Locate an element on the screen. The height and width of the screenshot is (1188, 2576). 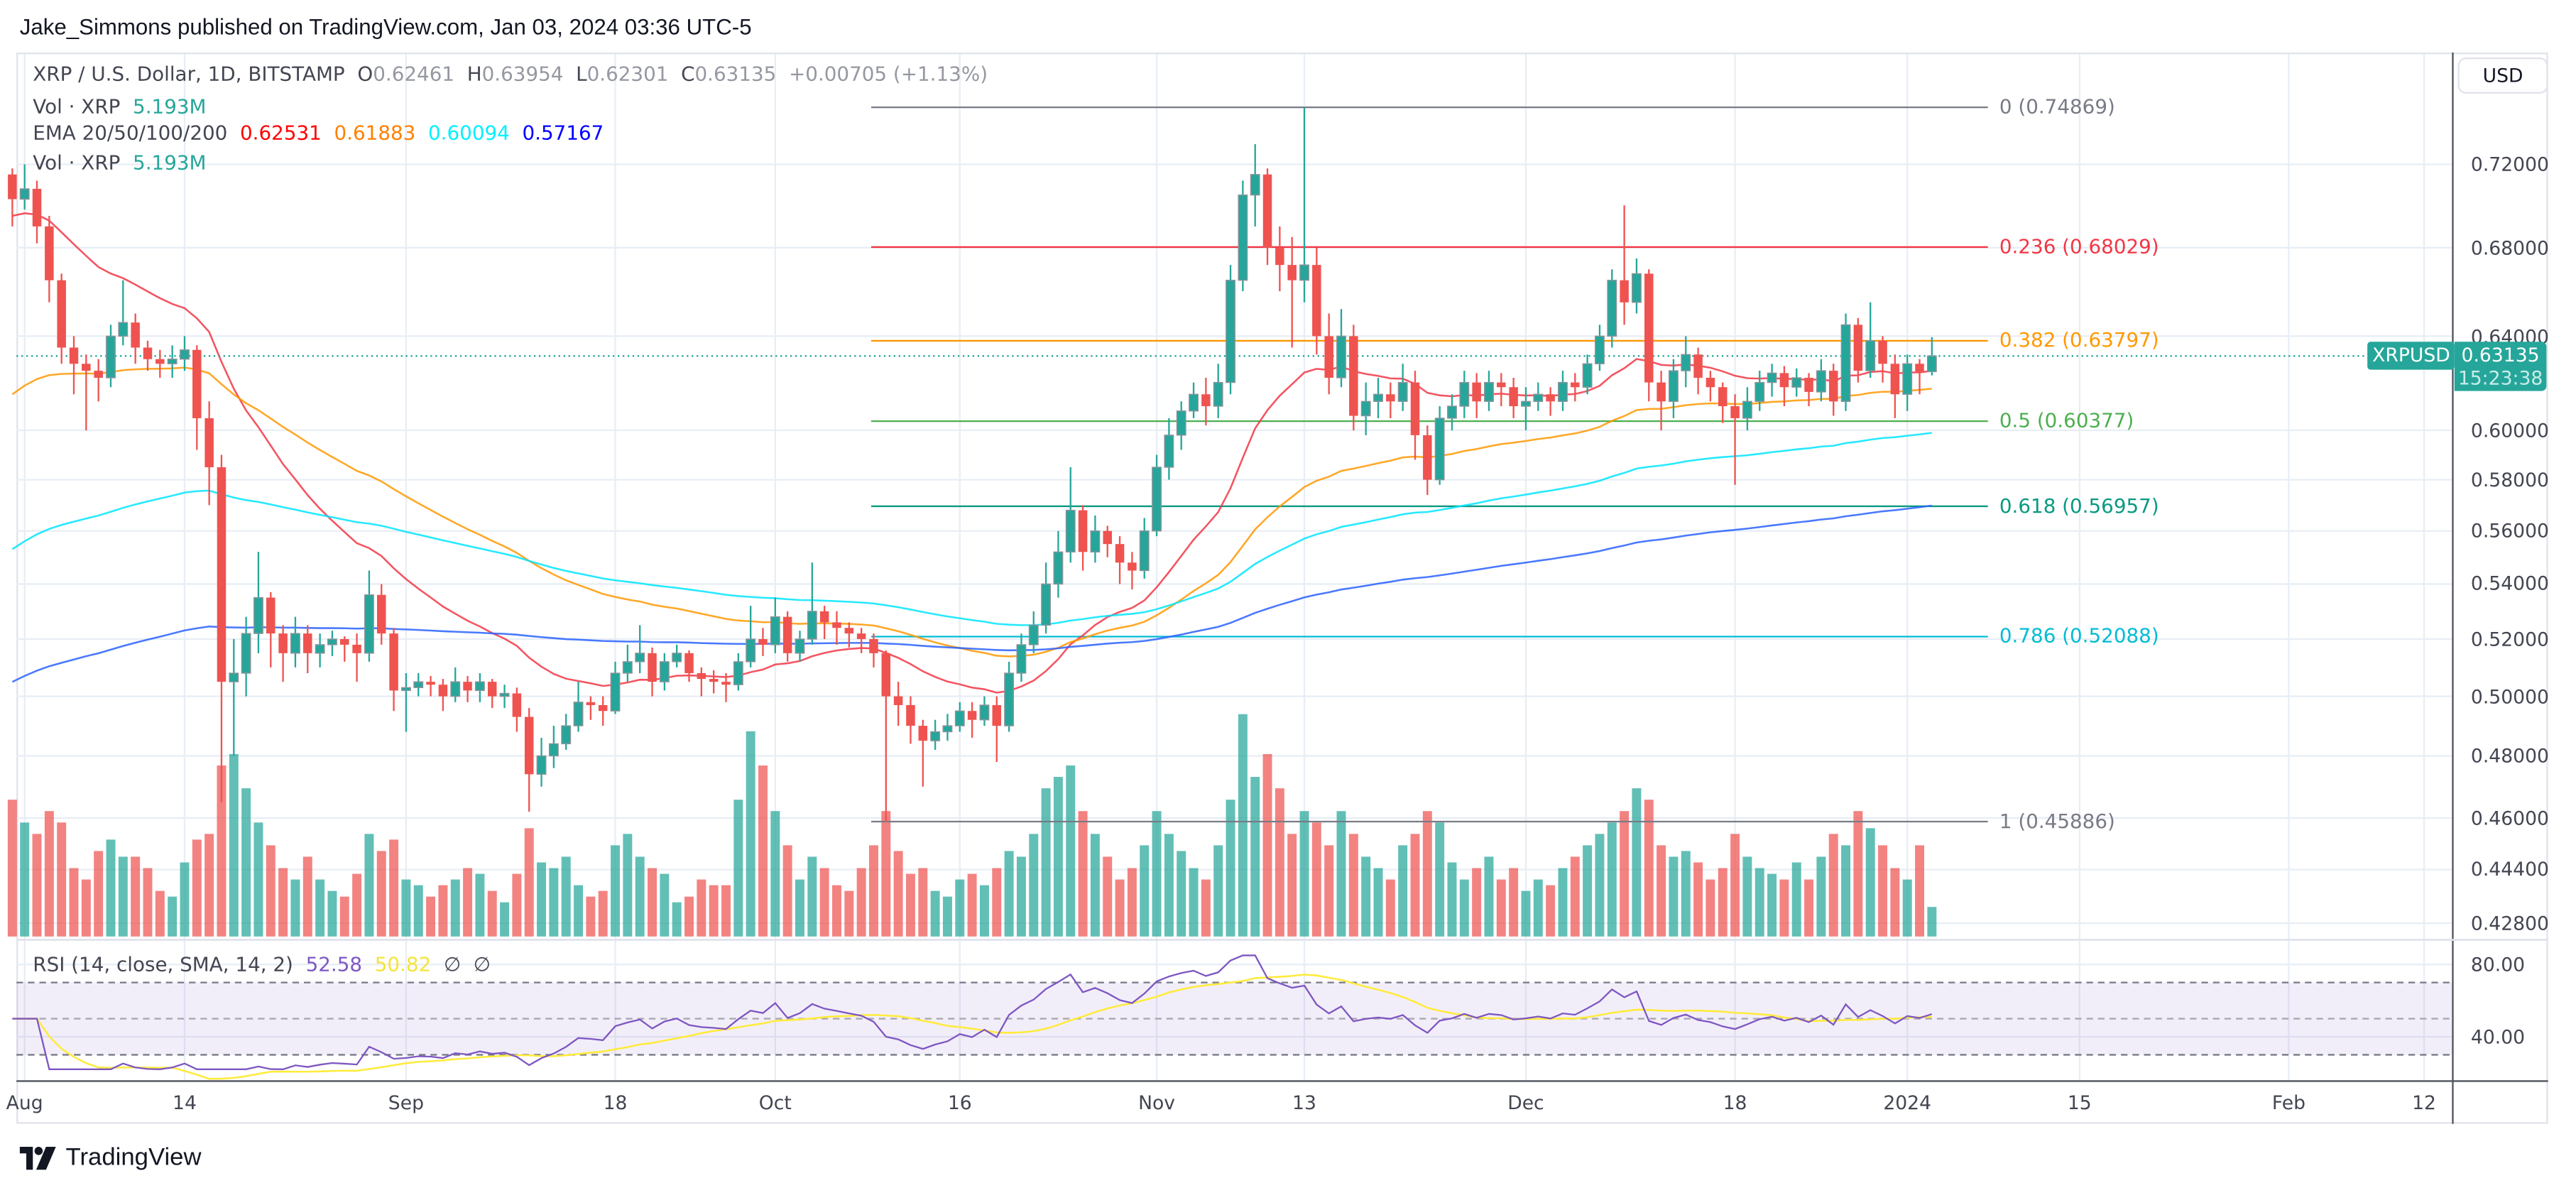
time-tick: 15 is located at coordinates (2079, 1102).